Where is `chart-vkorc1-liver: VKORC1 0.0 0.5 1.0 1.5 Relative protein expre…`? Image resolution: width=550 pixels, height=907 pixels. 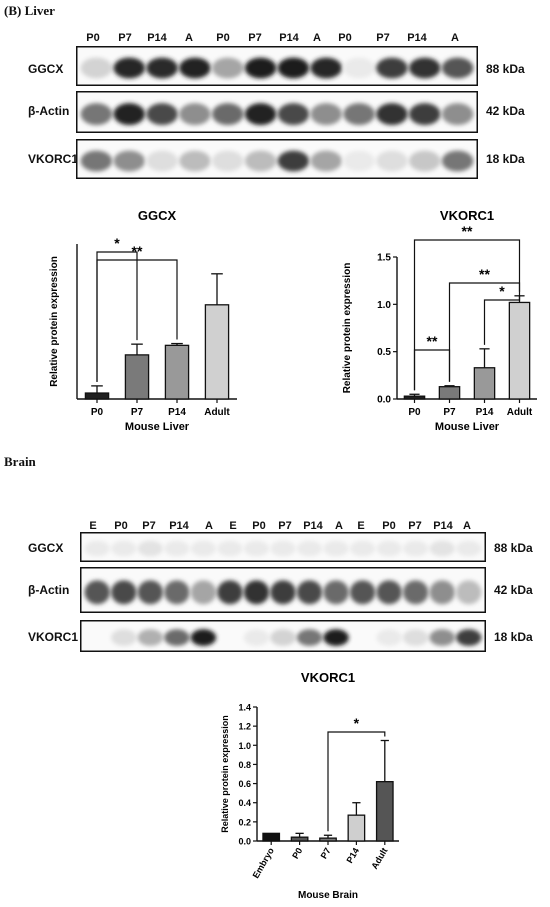 chart-vkorc1-liver: VKORC1 0.0 0.5 1.0 1.5 Relative protein expre… is located at coordinates (439, 320).